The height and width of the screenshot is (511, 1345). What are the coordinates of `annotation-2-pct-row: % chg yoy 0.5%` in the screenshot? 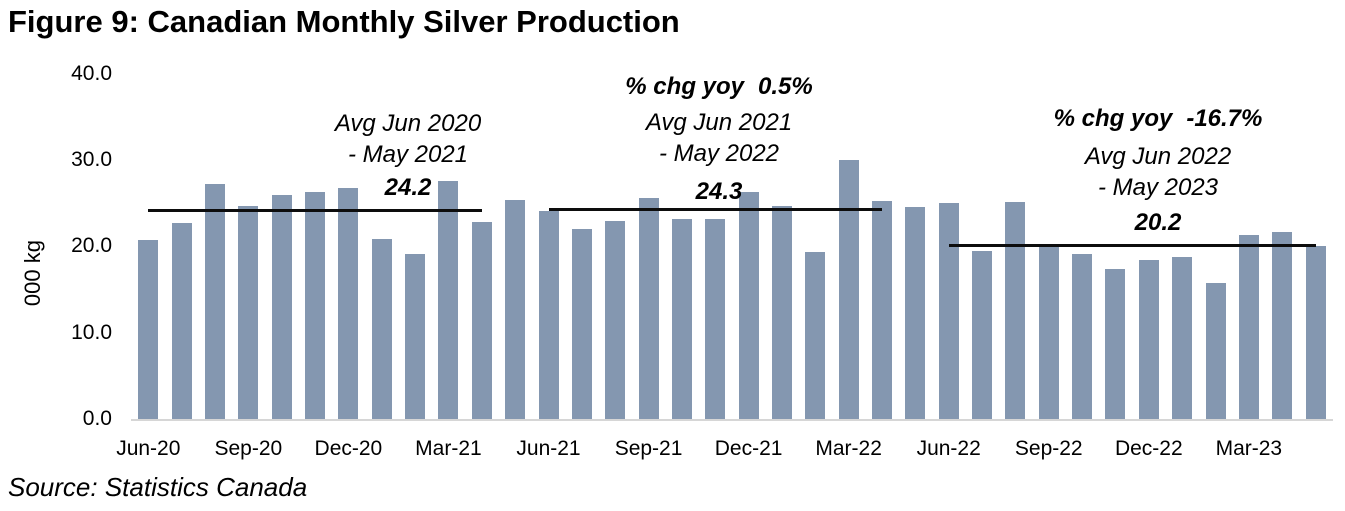 It's located at (718, 87).